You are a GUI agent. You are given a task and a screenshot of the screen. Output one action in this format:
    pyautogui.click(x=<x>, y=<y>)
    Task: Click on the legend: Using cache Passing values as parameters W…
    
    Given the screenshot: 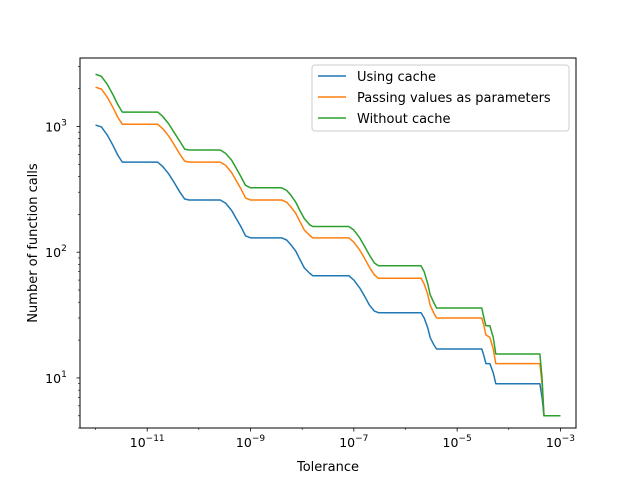 What is the action you would take?
    pyautogui.click(x=440, y=98)
    